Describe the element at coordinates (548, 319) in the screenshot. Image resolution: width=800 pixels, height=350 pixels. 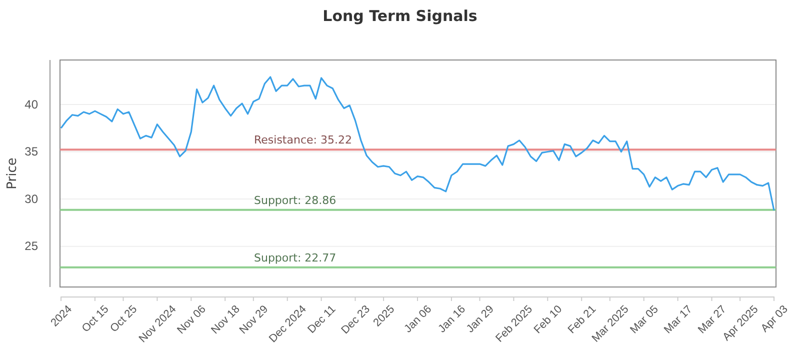
I see `x-tick-label: Feb 10` at that location.